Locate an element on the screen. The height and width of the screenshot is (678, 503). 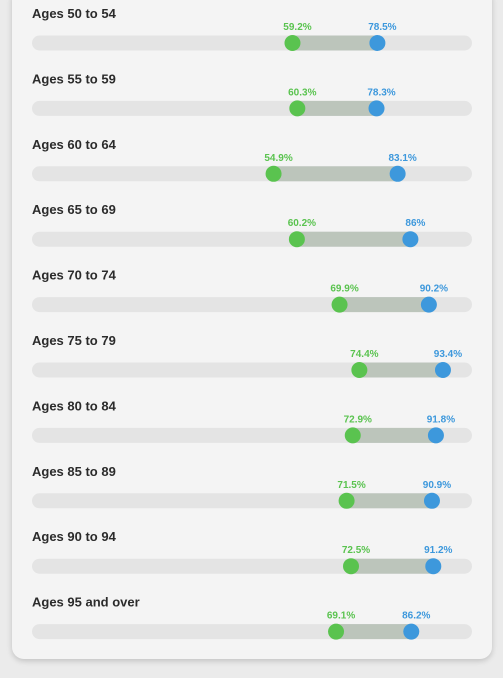
low-value-label: 54.9% is located at coordinates (278, 158).